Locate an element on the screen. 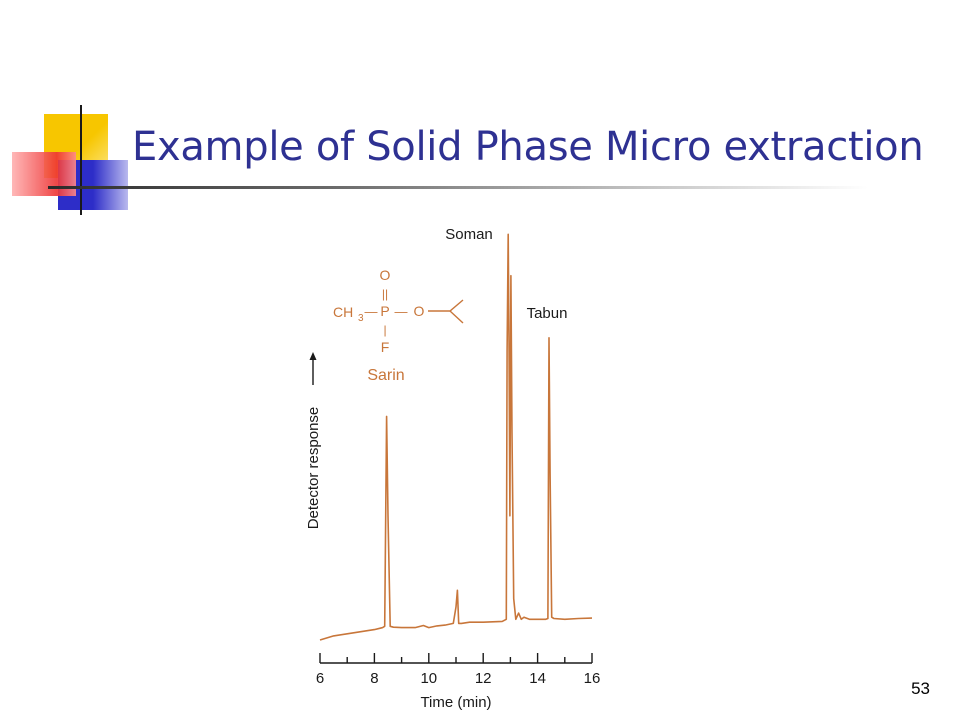  peak-label-soman: Soman is located at coordinates (469, 234).